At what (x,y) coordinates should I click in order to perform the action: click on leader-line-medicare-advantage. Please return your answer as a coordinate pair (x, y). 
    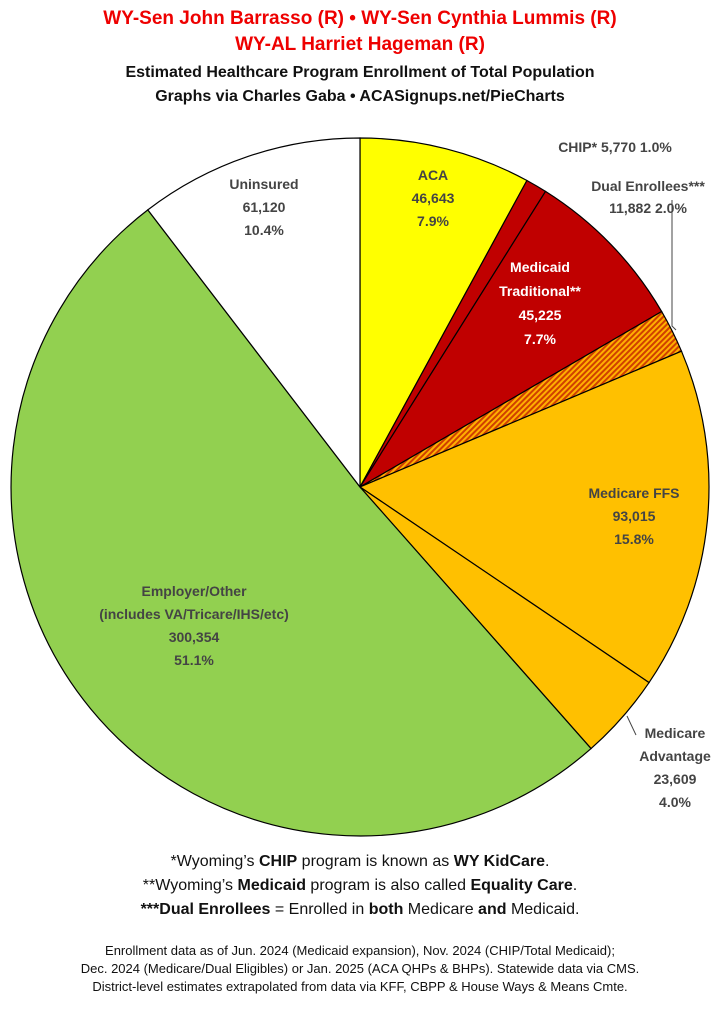
    Looking at the image, I should click on (631, 725).